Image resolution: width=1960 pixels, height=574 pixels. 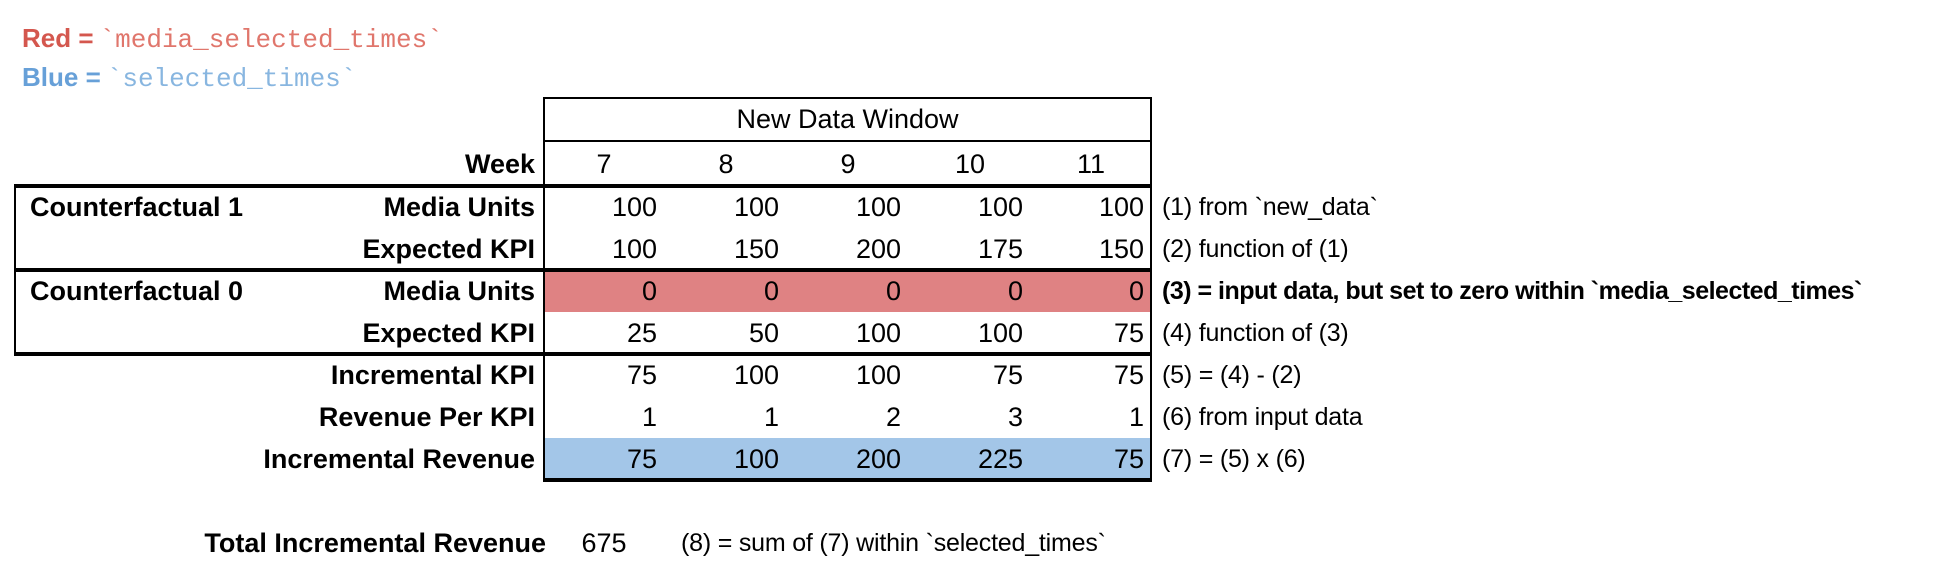 What do you see at coordinates (137, 207) in the screenshot?
I see `group-label-counterfactual-1: Counterfactual 1` at bounding box center [137, 207].